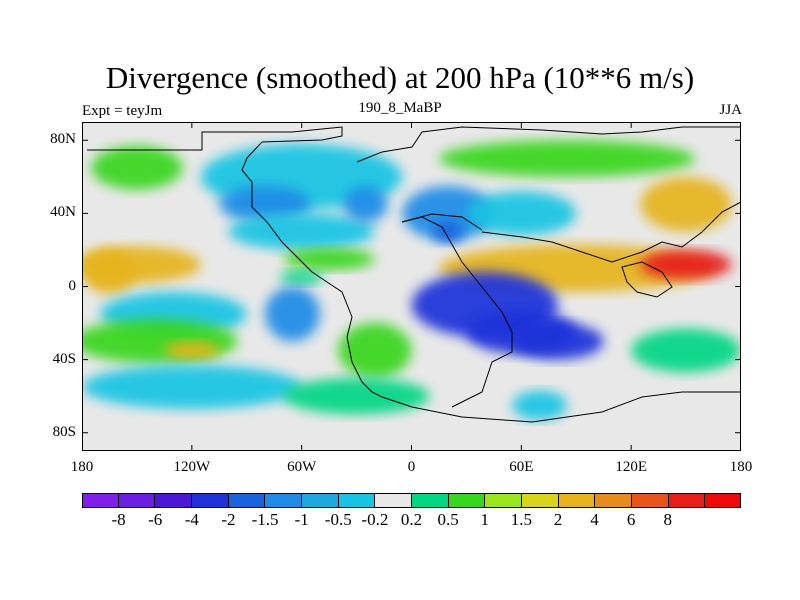  What do you see at coordinates (192, 467) in the screenshot?
I see `lon-tick-label: 120W` at bounding box center [192, 467].